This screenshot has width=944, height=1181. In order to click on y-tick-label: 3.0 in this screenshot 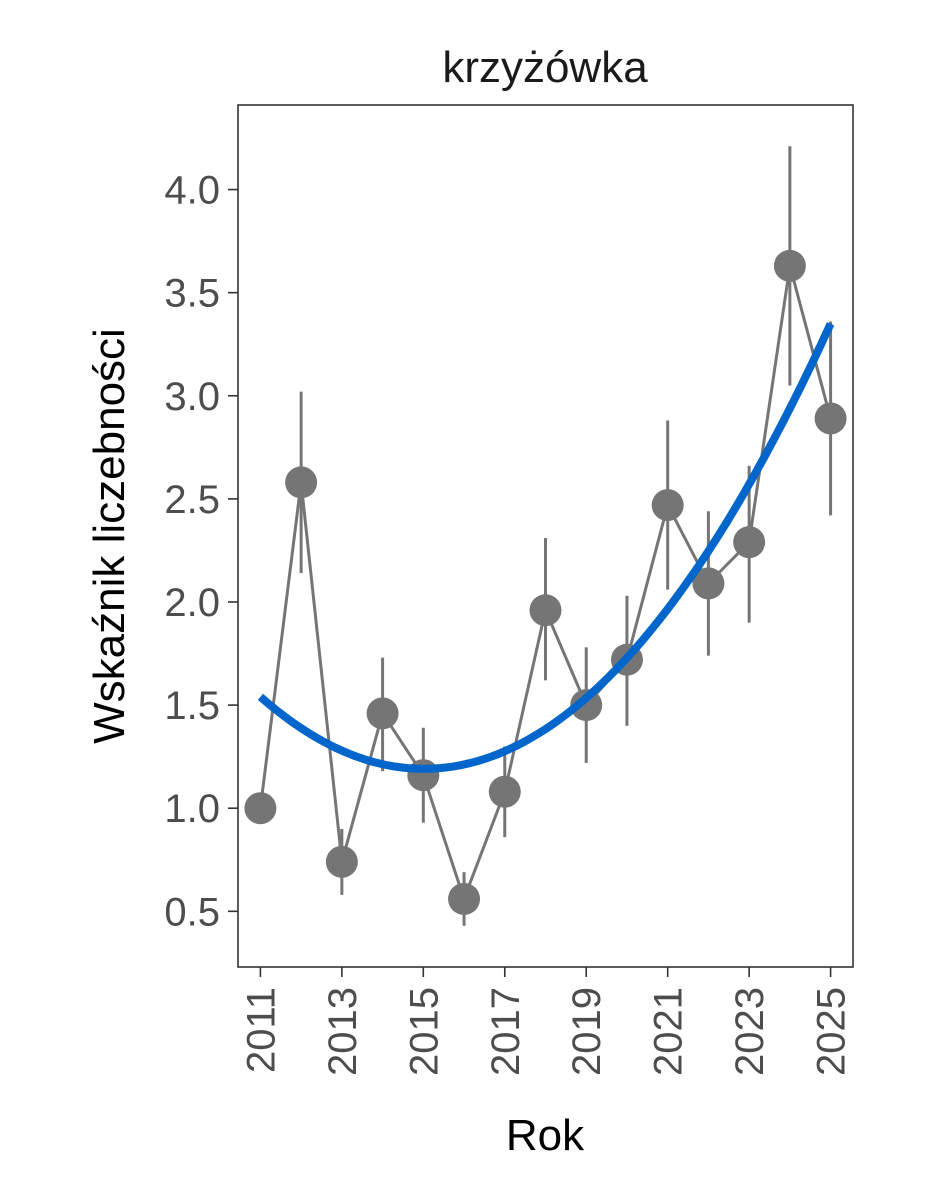, I will do `click(192, 397)`.